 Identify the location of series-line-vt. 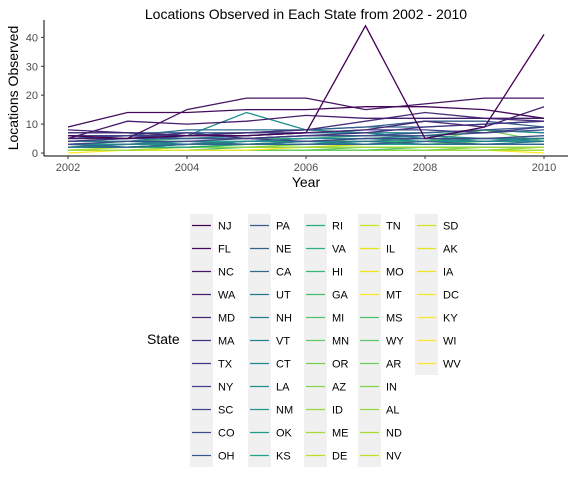
(306, 140).